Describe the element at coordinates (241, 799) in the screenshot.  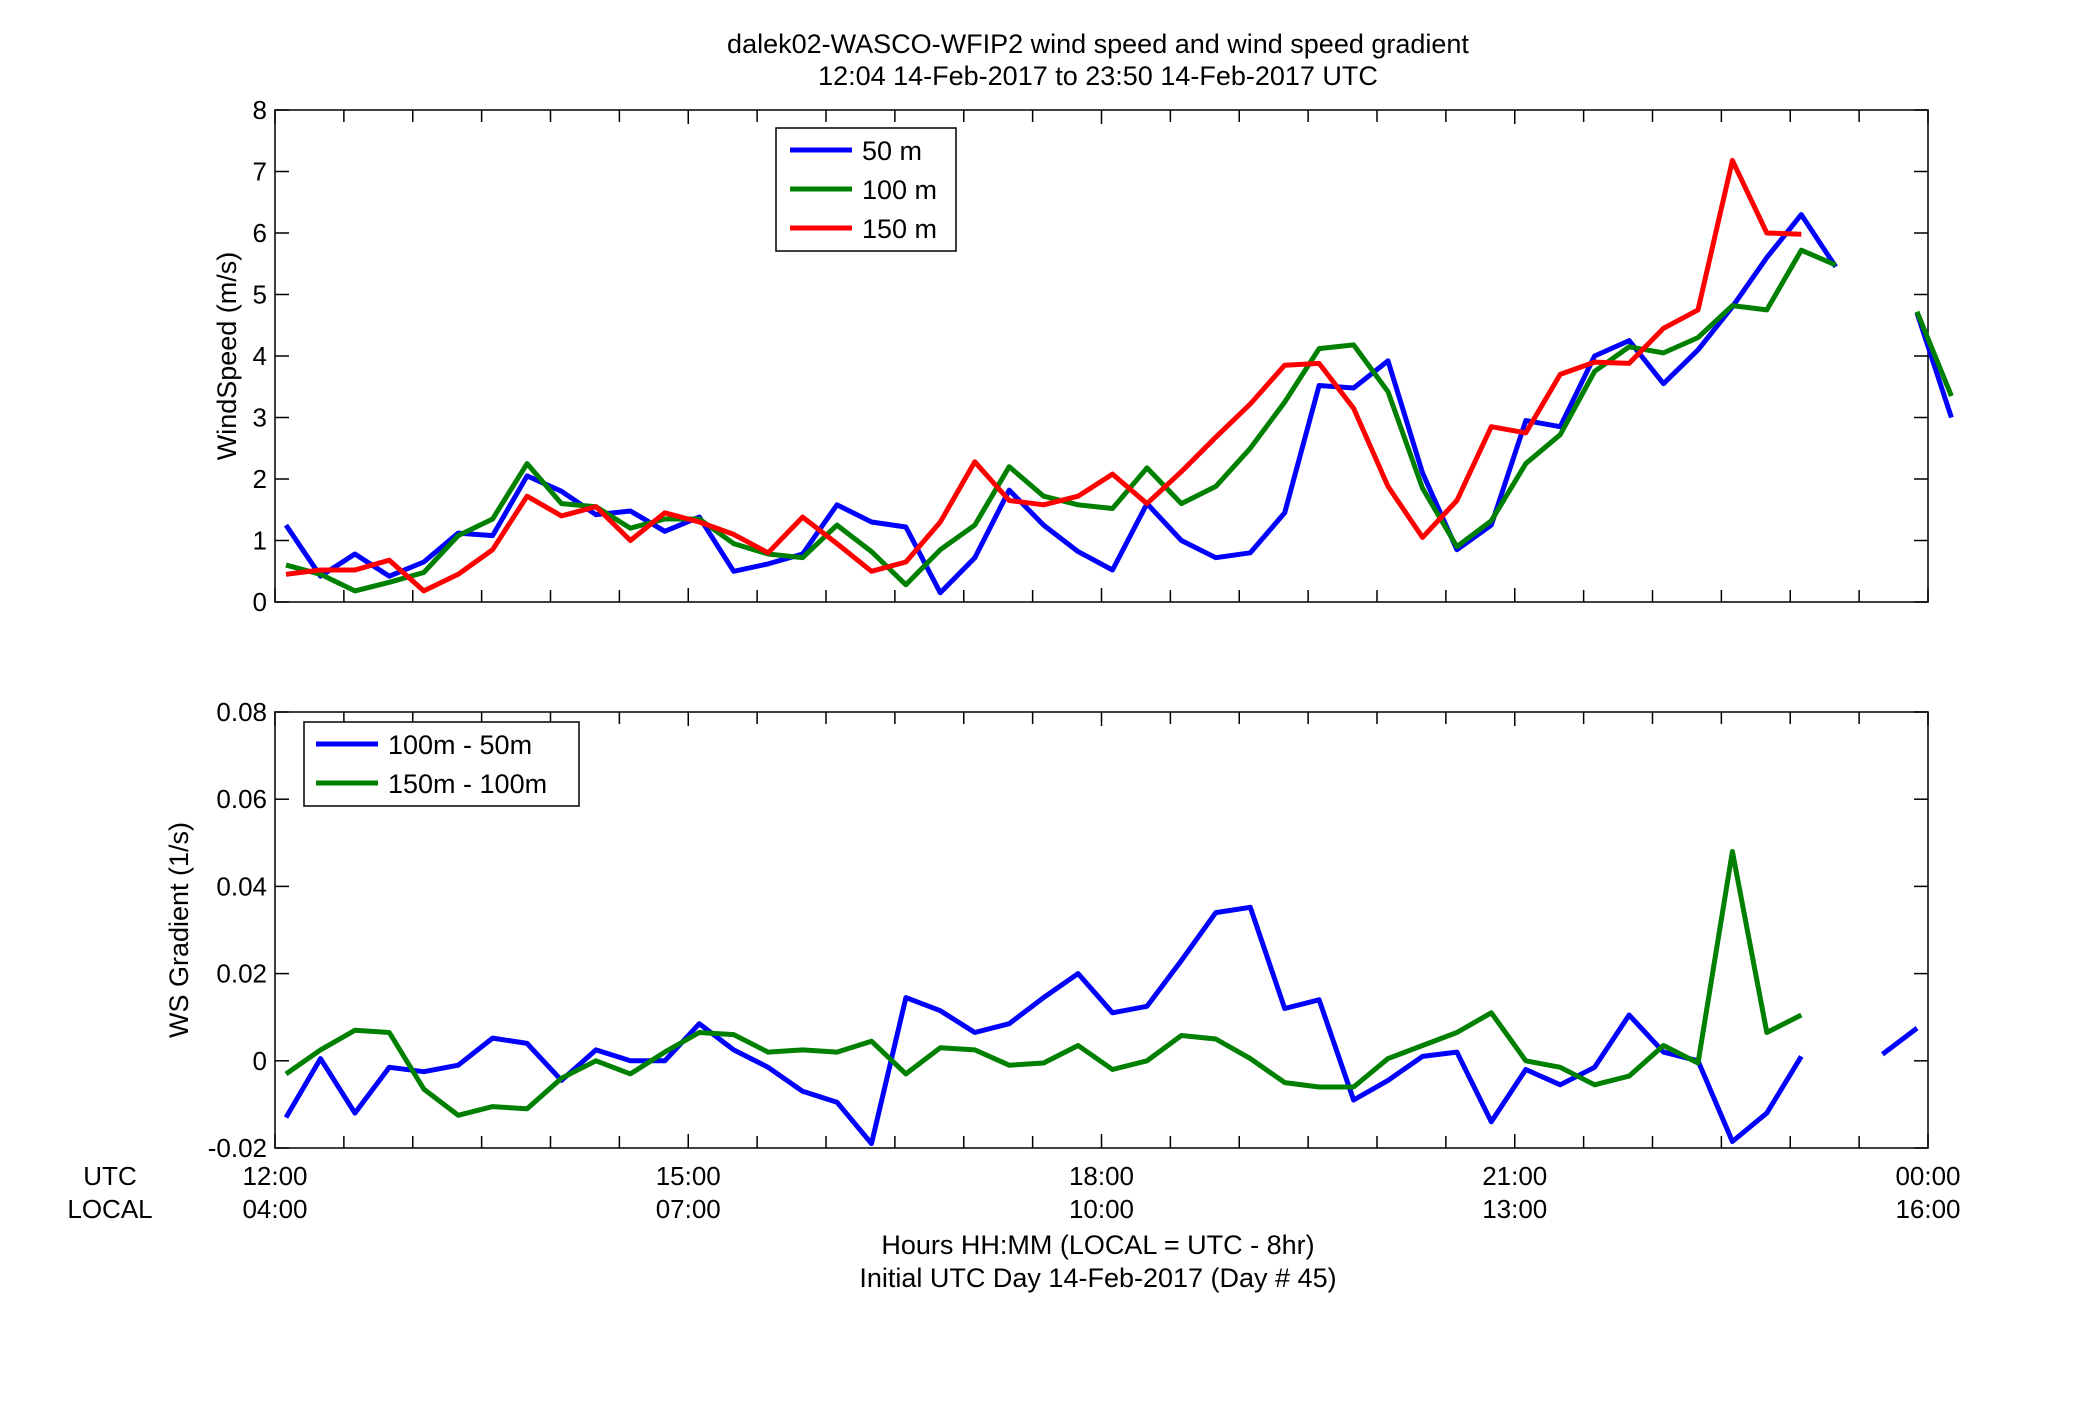
I see `gradient-ytick-label: 0.06` at that location.